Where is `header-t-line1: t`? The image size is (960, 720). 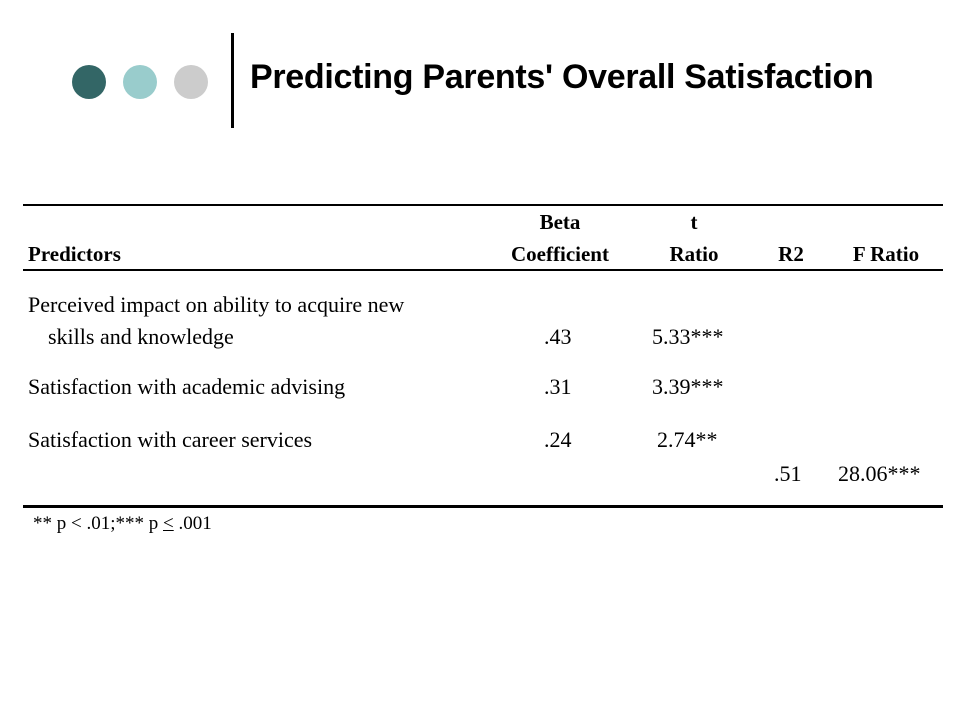 header-t-line1: t is located at coordinates (694, 222).